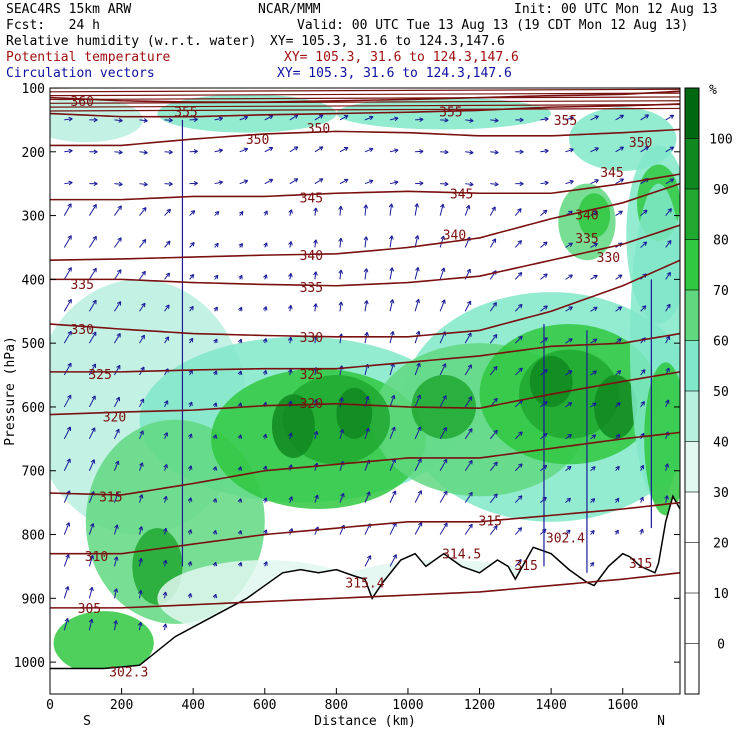 This screenshot has width=740, height=740. Describe the element at coordinates (29, 663) in the screenshot. I see `y-tick-label: 1000` at that location.